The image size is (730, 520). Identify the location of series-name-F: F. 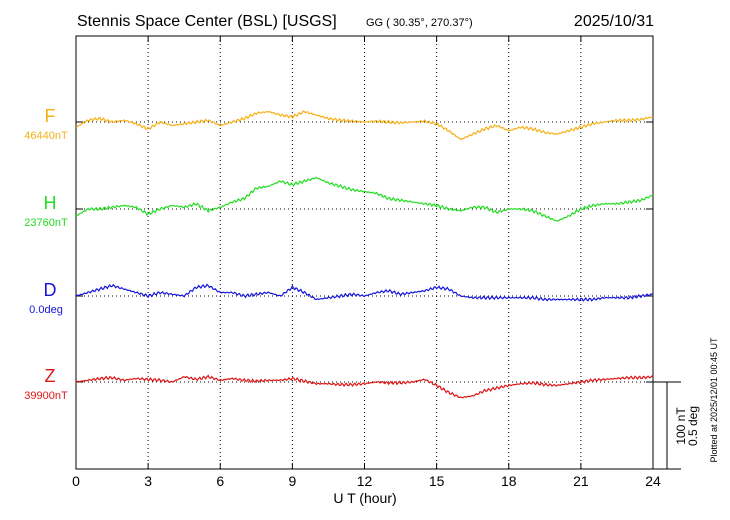
(50, 116).